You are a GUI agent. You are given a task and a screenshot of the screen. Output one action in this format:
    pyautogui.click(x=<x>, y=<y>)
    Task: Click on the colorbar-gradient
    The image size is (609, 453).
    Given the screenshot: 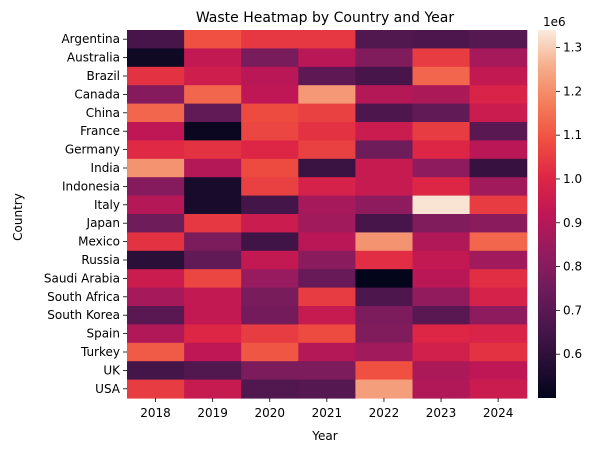 What is the action you would take?
    pyautogui.click(x=547, y=214)
    